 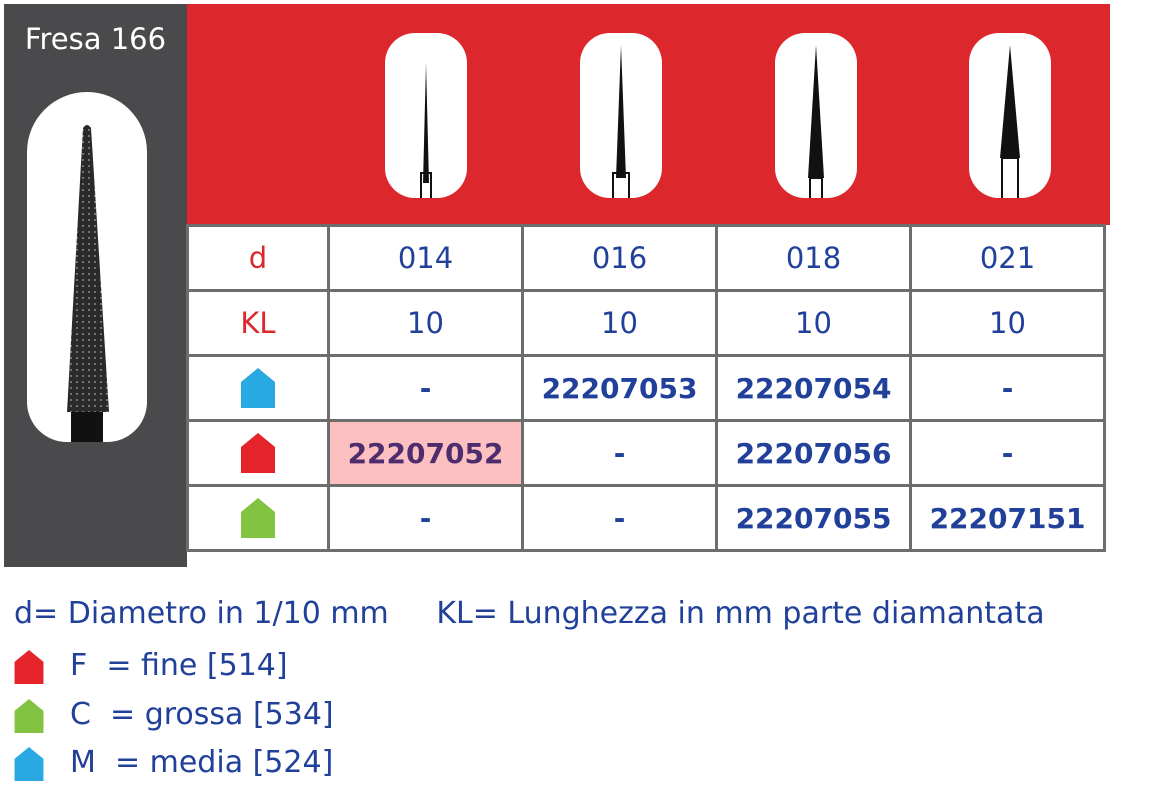 I want to click on legend-fine-text: F = fine [514], so click(x=179, y=665).